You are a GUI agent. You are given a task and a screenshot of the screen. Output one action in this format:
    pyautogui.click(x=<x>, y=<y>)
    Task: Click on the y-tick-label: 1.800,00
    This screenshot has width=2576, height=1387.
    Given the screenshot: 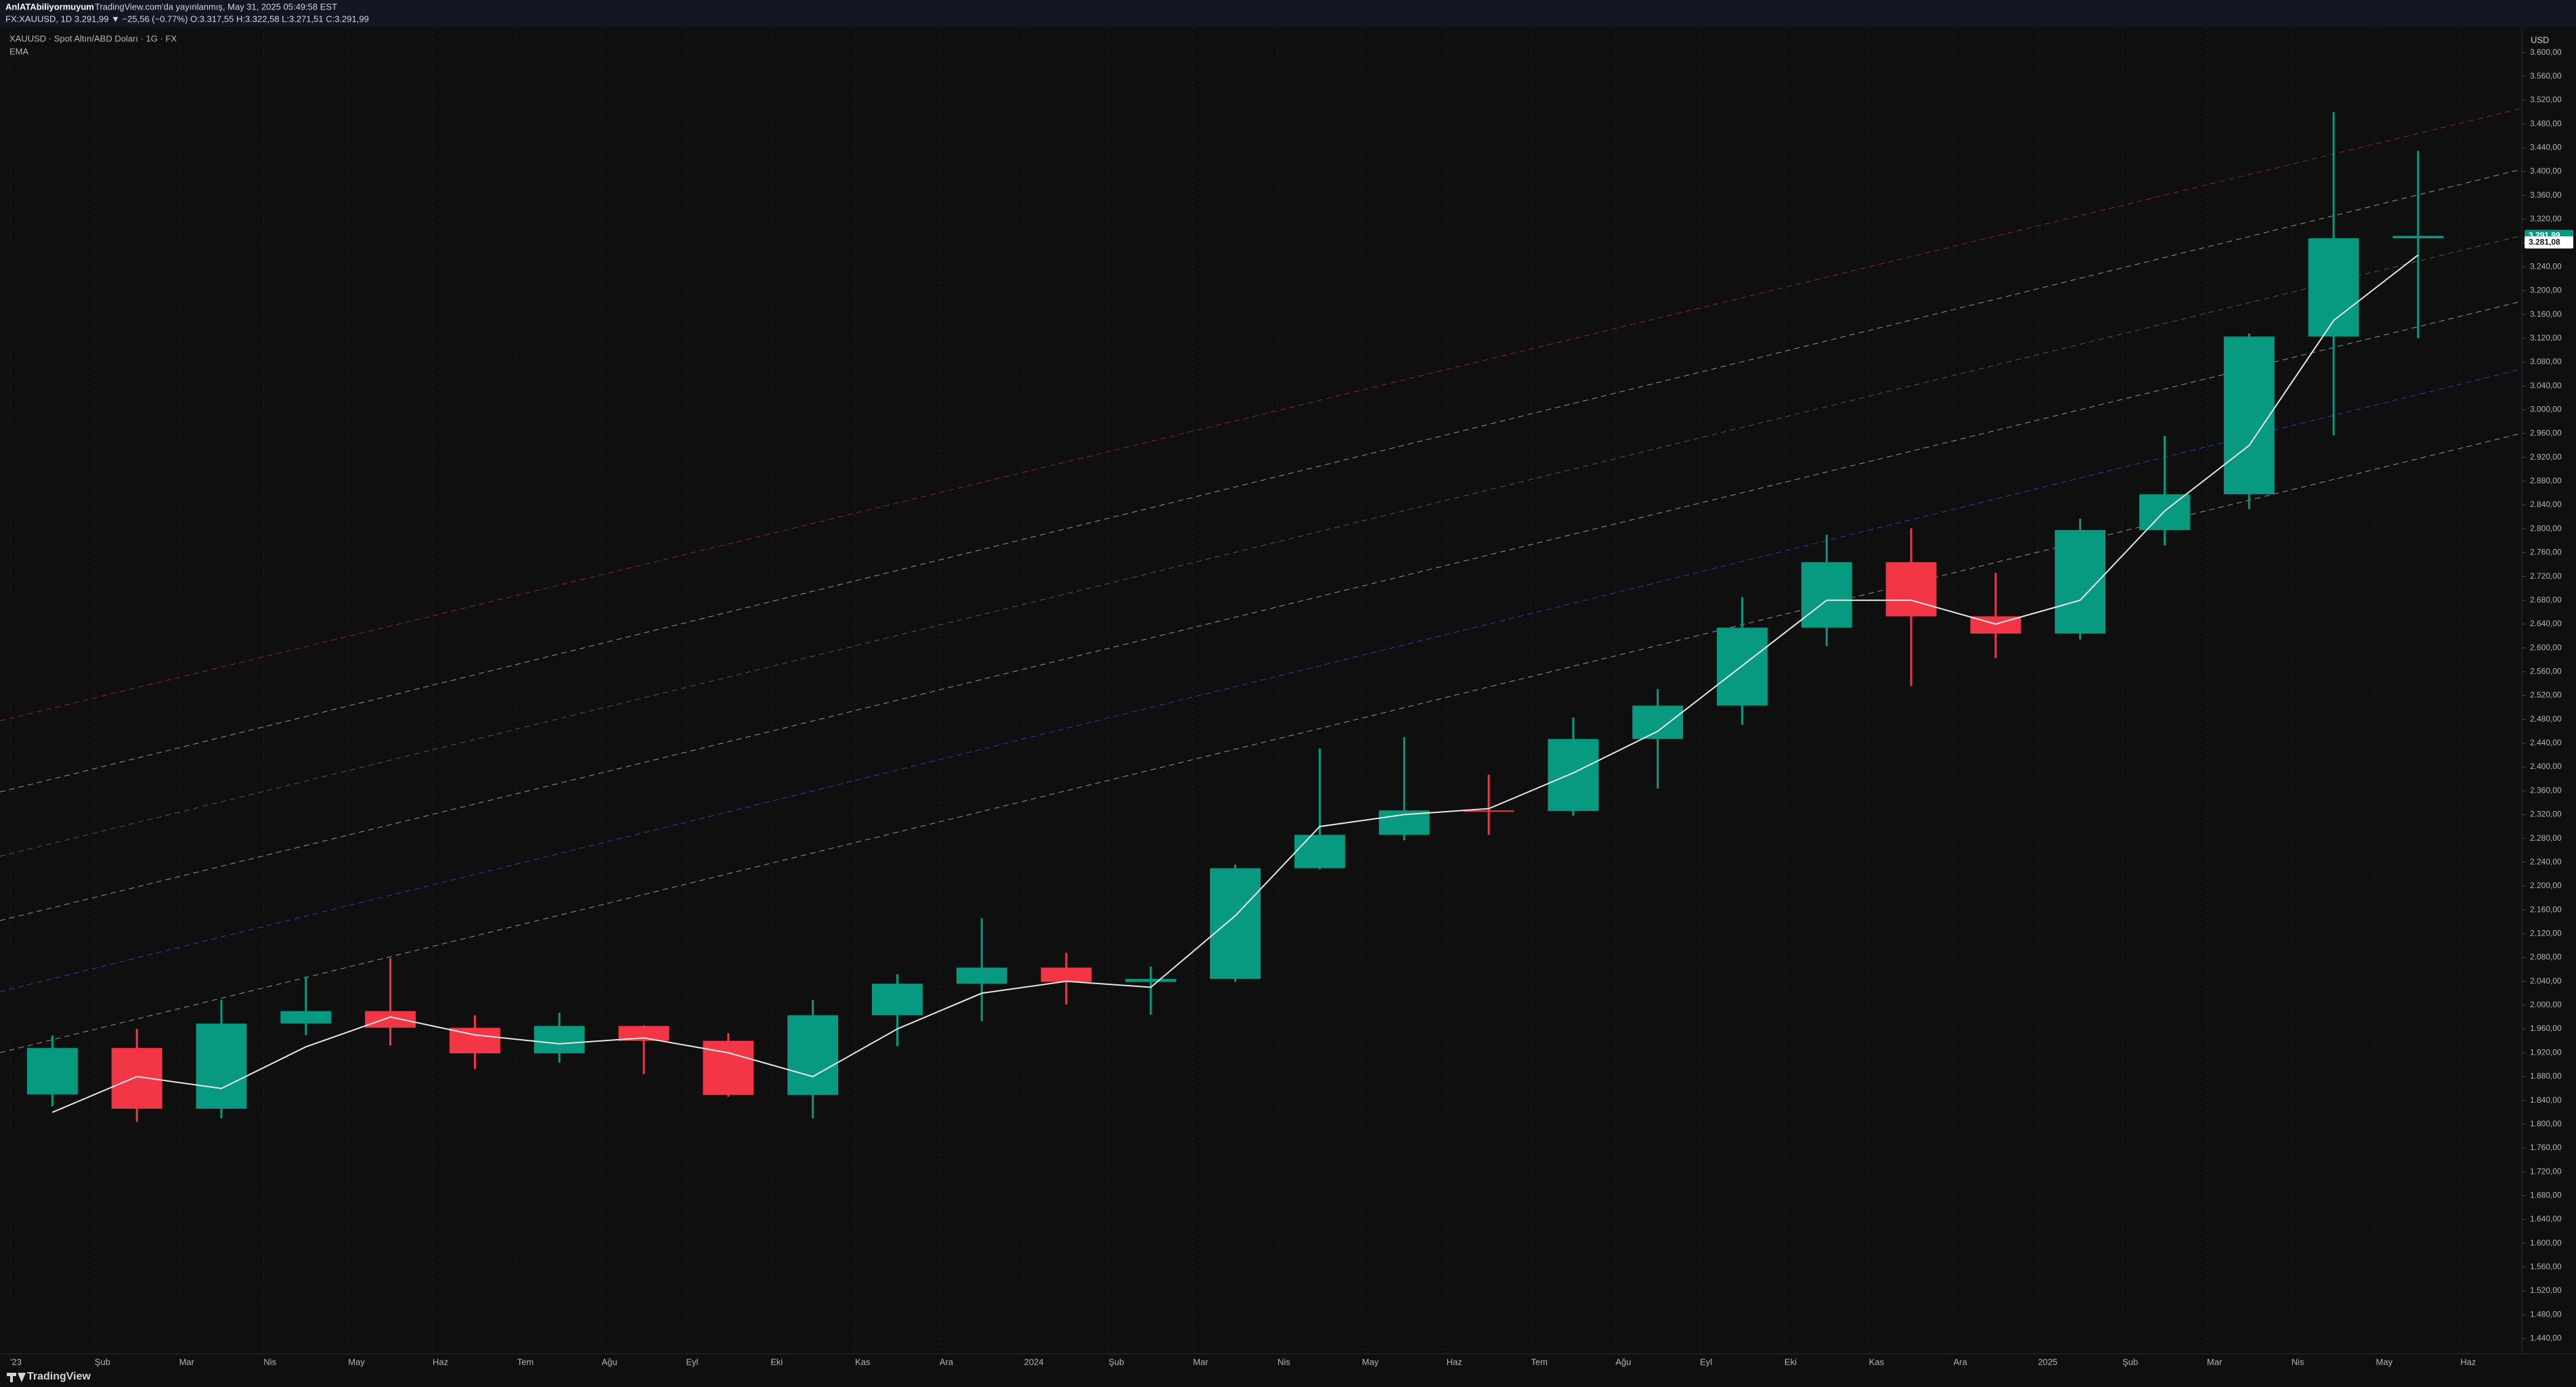 What is the action you would take?
    pyautogui.click(x=2546, y=1123)
    